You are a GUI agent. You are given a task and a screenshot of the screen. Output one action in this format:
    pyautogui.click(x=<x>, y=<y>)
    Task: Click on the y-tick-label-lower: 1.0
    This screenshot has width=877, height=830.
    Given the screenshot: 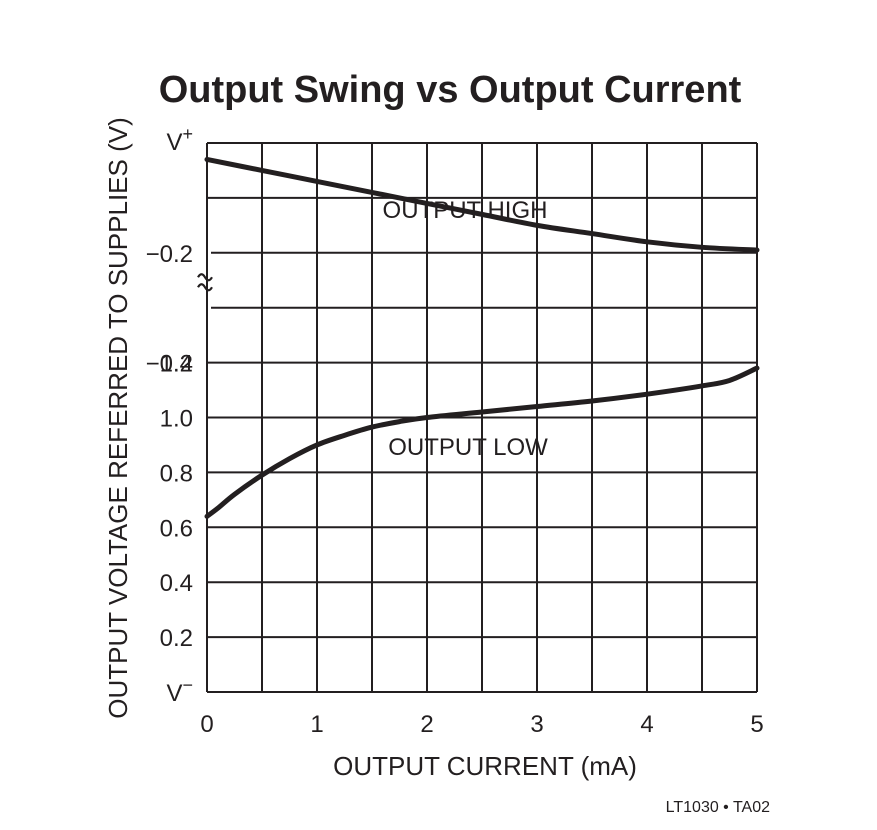 What is the action you would take?
    pyautogui.click(x=176, y=419)
    